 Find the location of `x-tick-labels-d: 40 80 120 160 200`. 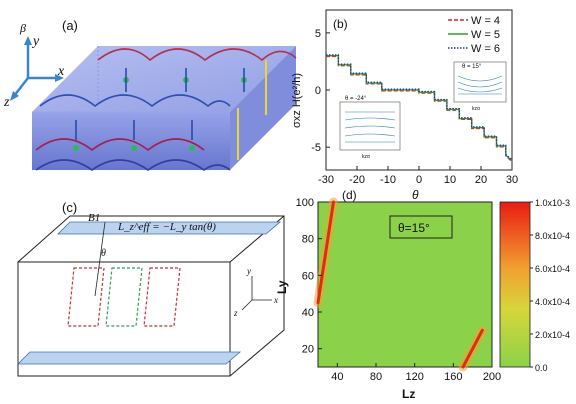

x-tick-labels-d: 40 80 120 160 200 is located at coordinates (416, 373).